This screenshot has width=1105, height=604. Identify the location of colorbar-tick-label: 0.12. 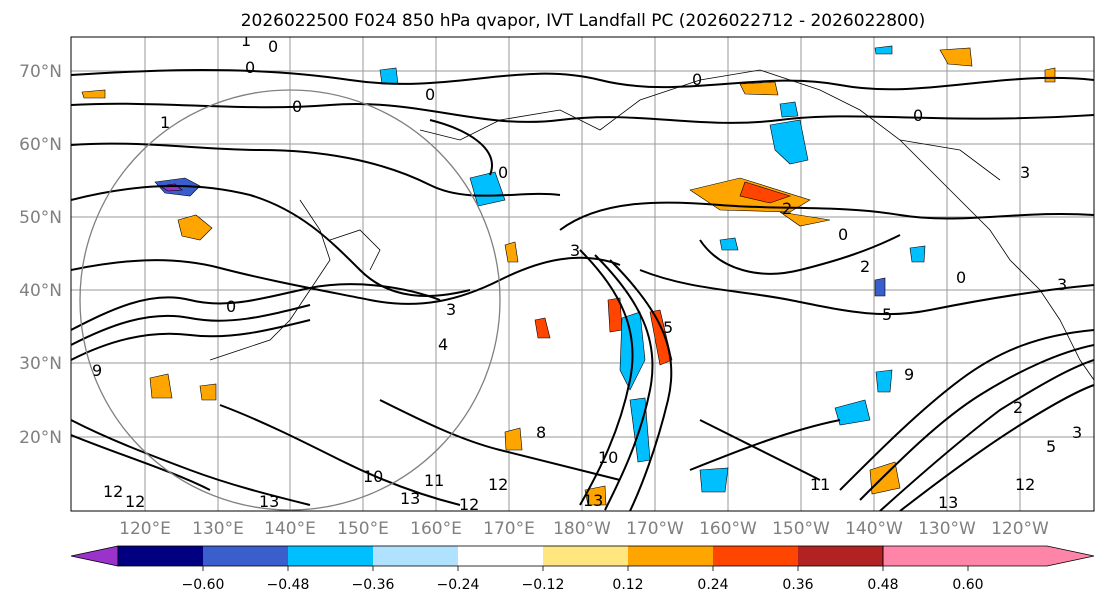
(627, 585).